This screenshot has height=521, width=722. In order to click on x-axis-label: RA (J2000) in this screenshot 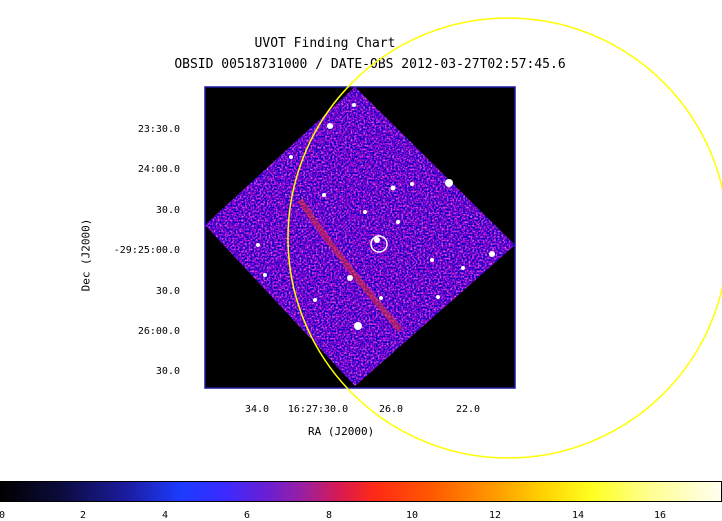, I will do `click(341, 431)`.